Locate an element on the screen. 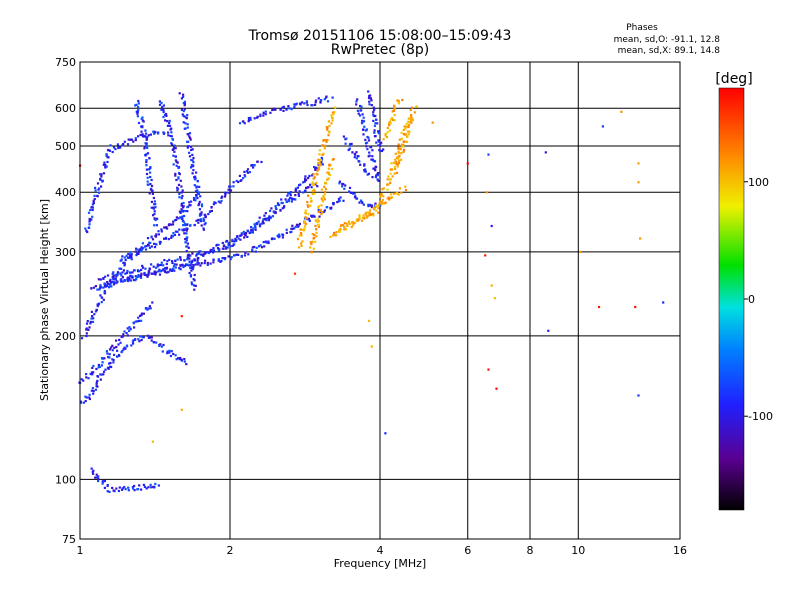 The image size is (800, 600). x-tick-label: 1 is located at coordinates (80, 550).